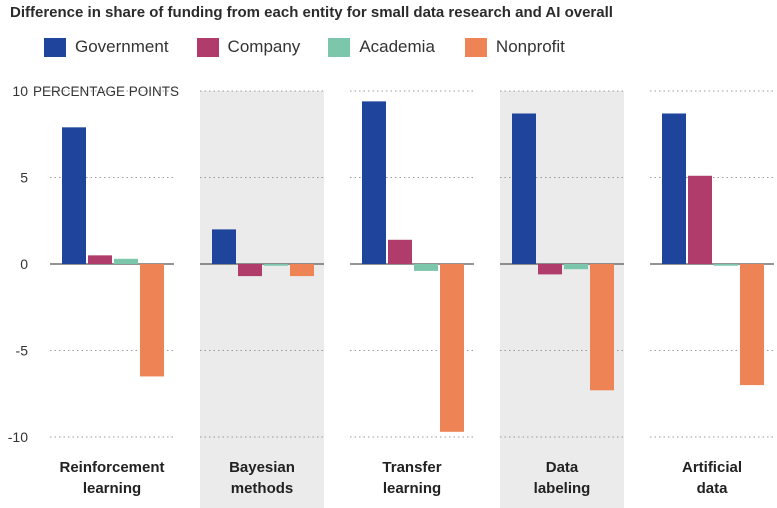 The width and height of the screenshot is (777, 508). I want to click on category-label: Artificial, so click(712, 467).